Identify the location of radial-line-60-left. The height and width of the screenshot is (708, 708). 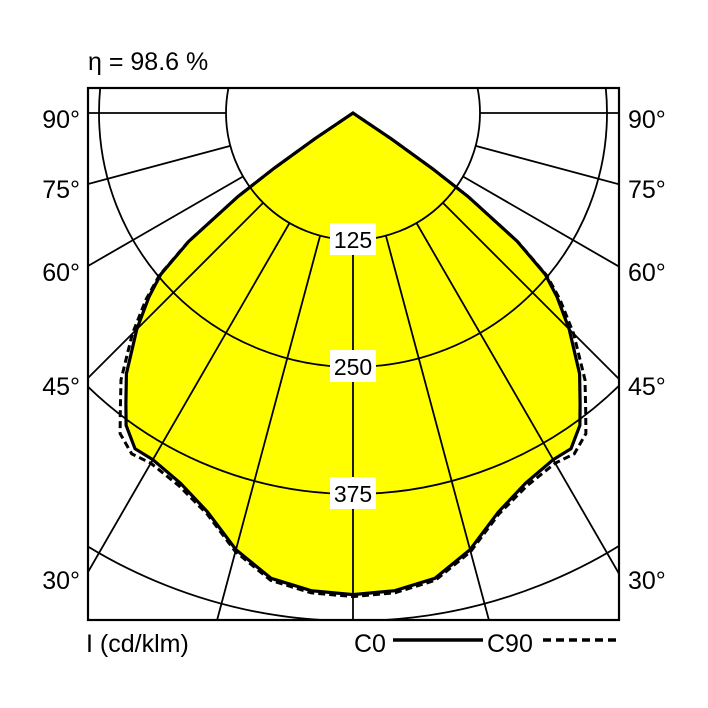
(166, 221).